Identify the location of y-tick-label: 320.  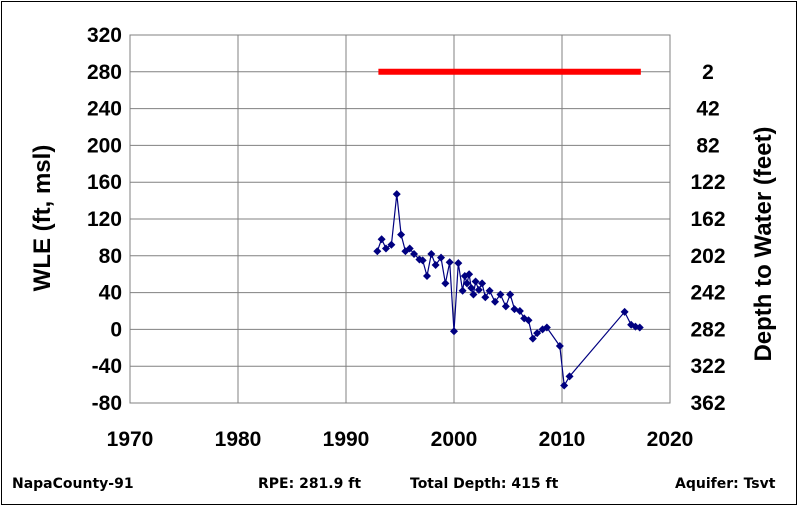
(104, 35).